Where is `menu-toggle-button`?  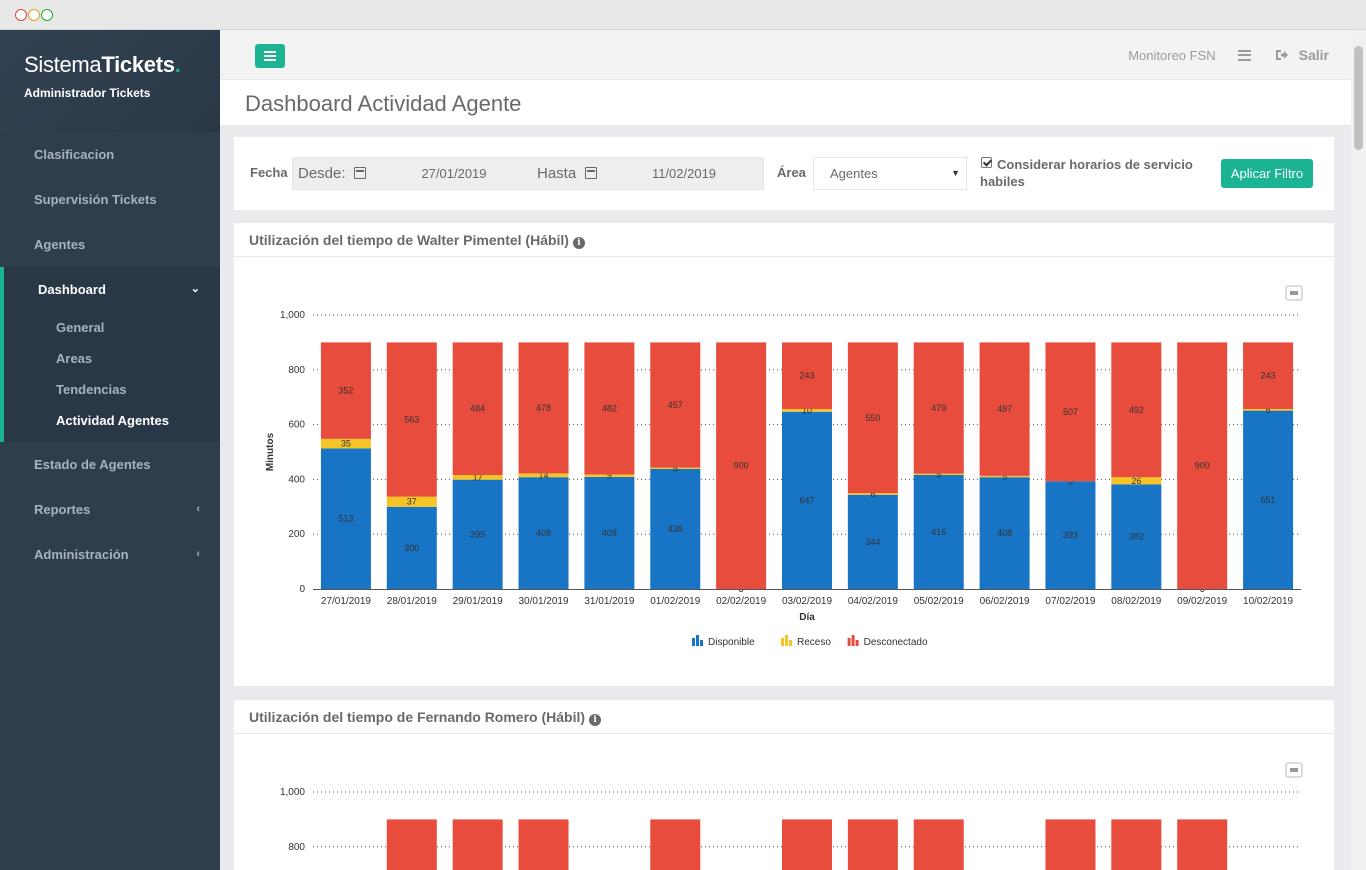
menu-toggle-button is located at coordinates (270, 56).